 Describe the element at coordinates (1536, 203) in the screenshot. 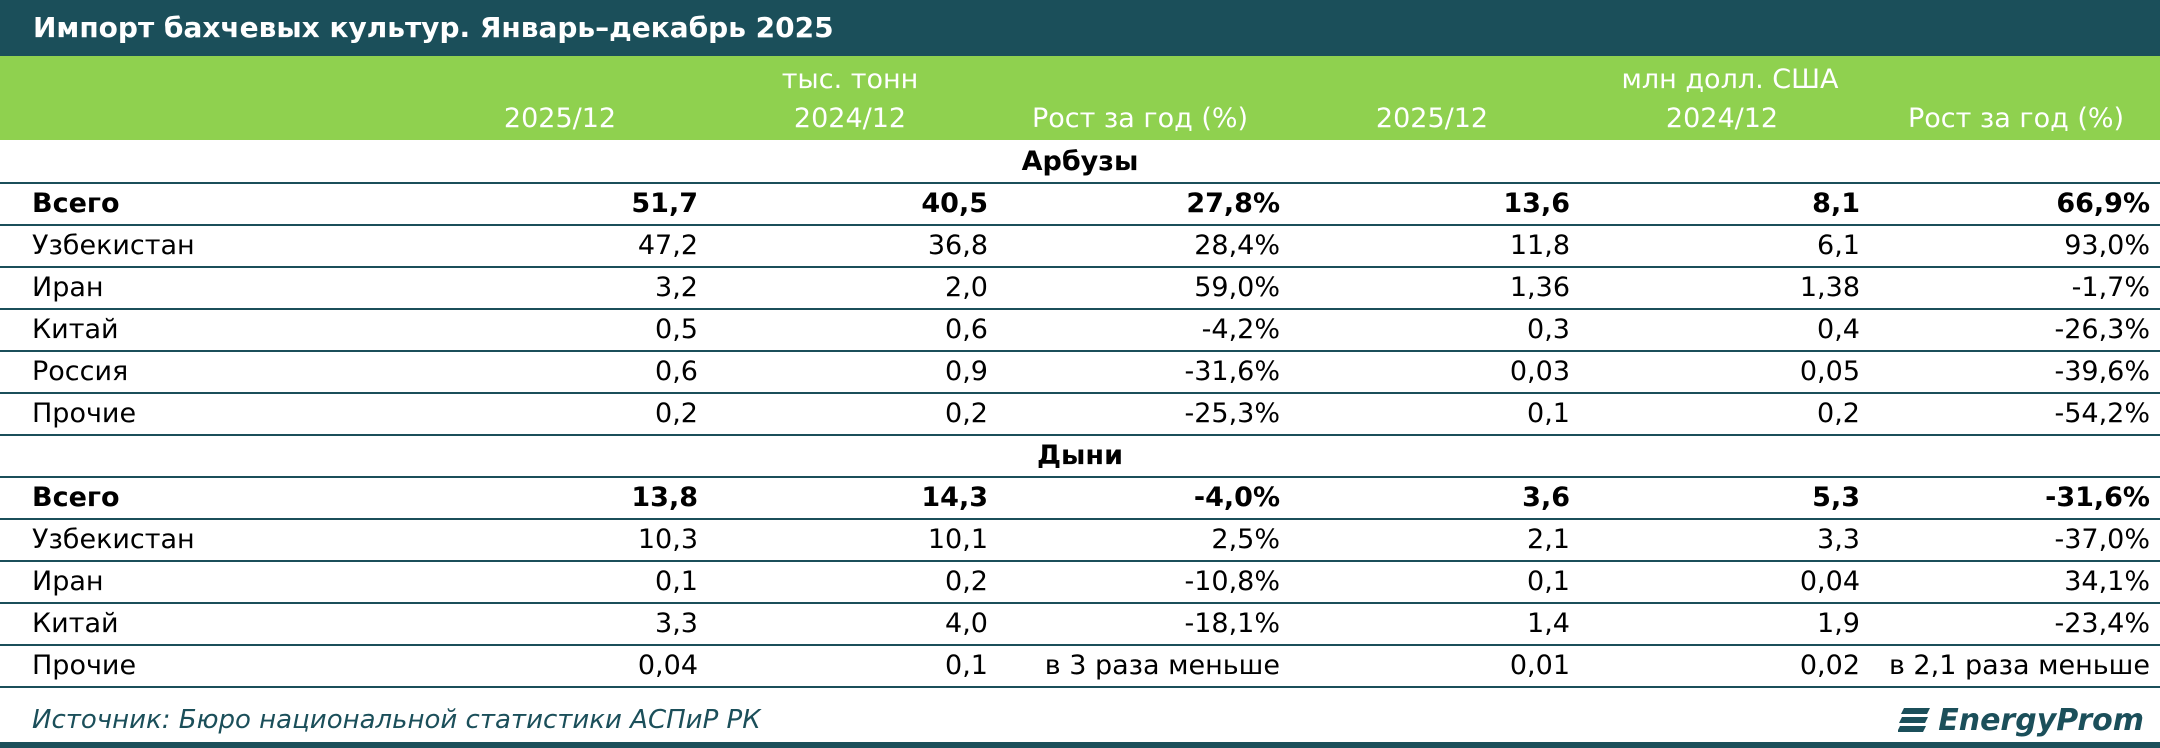

I see `table-cell: 13,6` at that location.